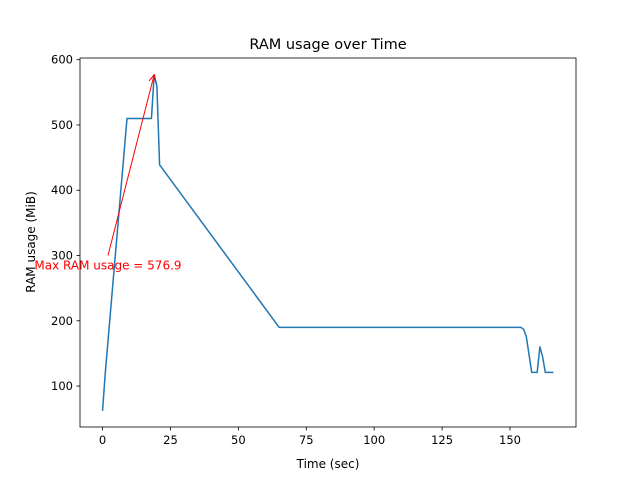 The height and width of the screenshot is (480, 640). I want to click on y-tick-label: 500, so click(62, 125).